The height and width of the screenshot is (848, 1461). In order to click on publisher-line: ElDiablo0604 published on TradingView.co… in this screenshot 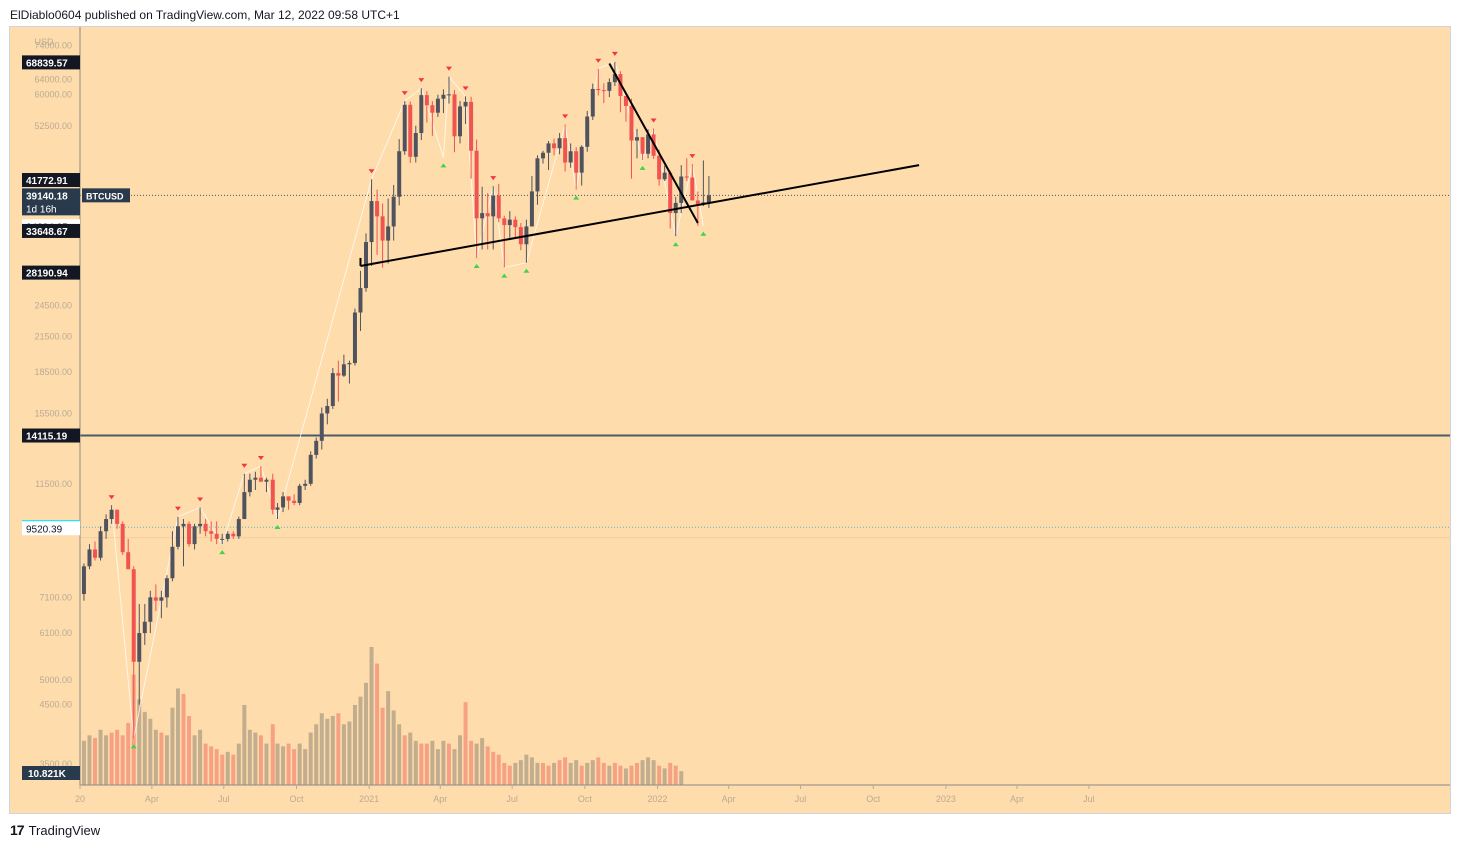, I will do `click(205, 15)`.